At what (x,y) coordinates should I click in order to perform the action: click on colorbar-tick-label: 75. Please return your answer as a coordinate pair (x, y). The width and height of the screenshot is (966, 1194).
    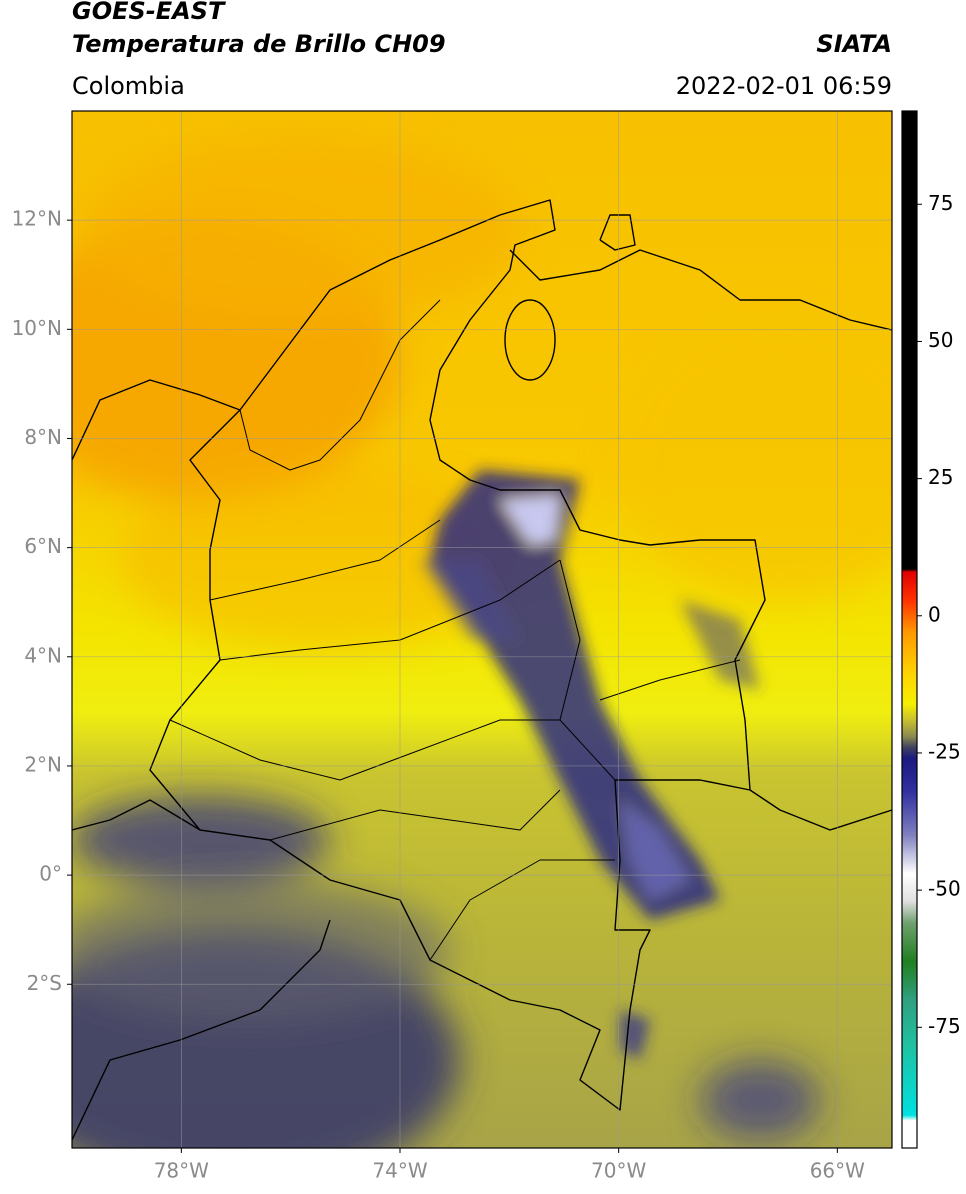
    Looking at the image, I should click on (940, 203).